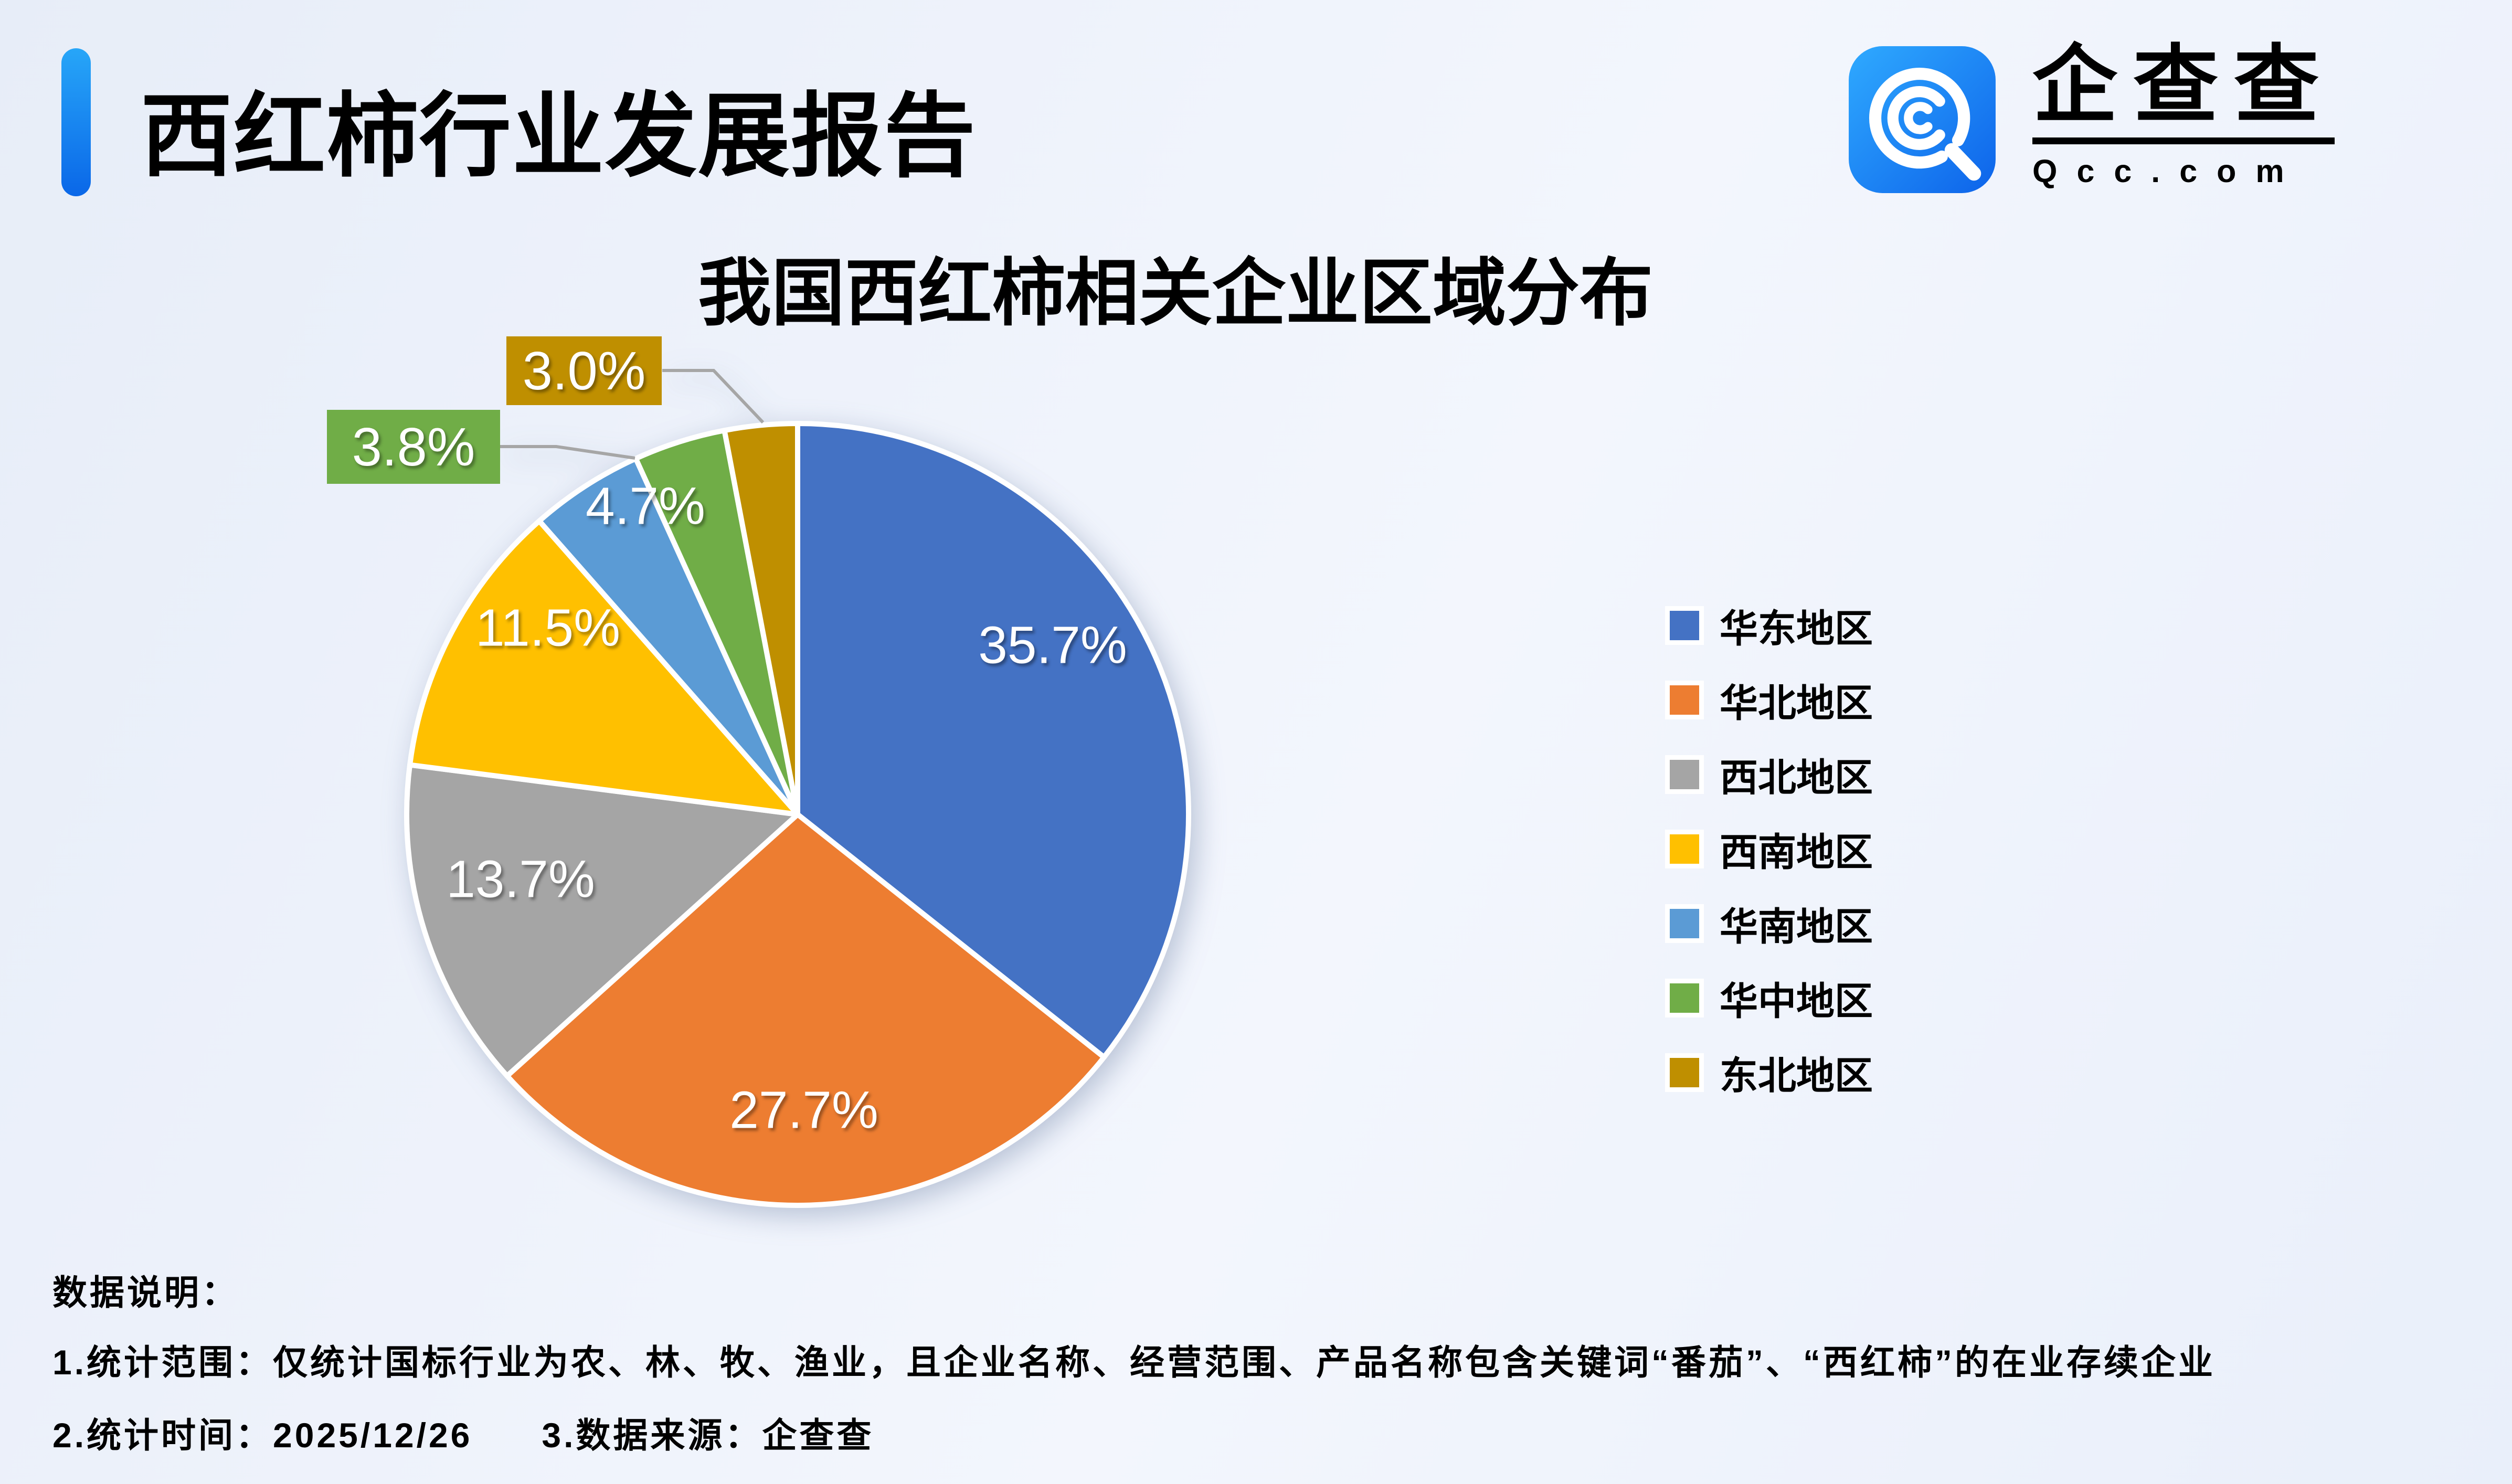  What do you see at coordinates (708, 1435) in the screenshot?
I see `note-source: 3.数据来源：企查查` at bounding box center [708, 1435].